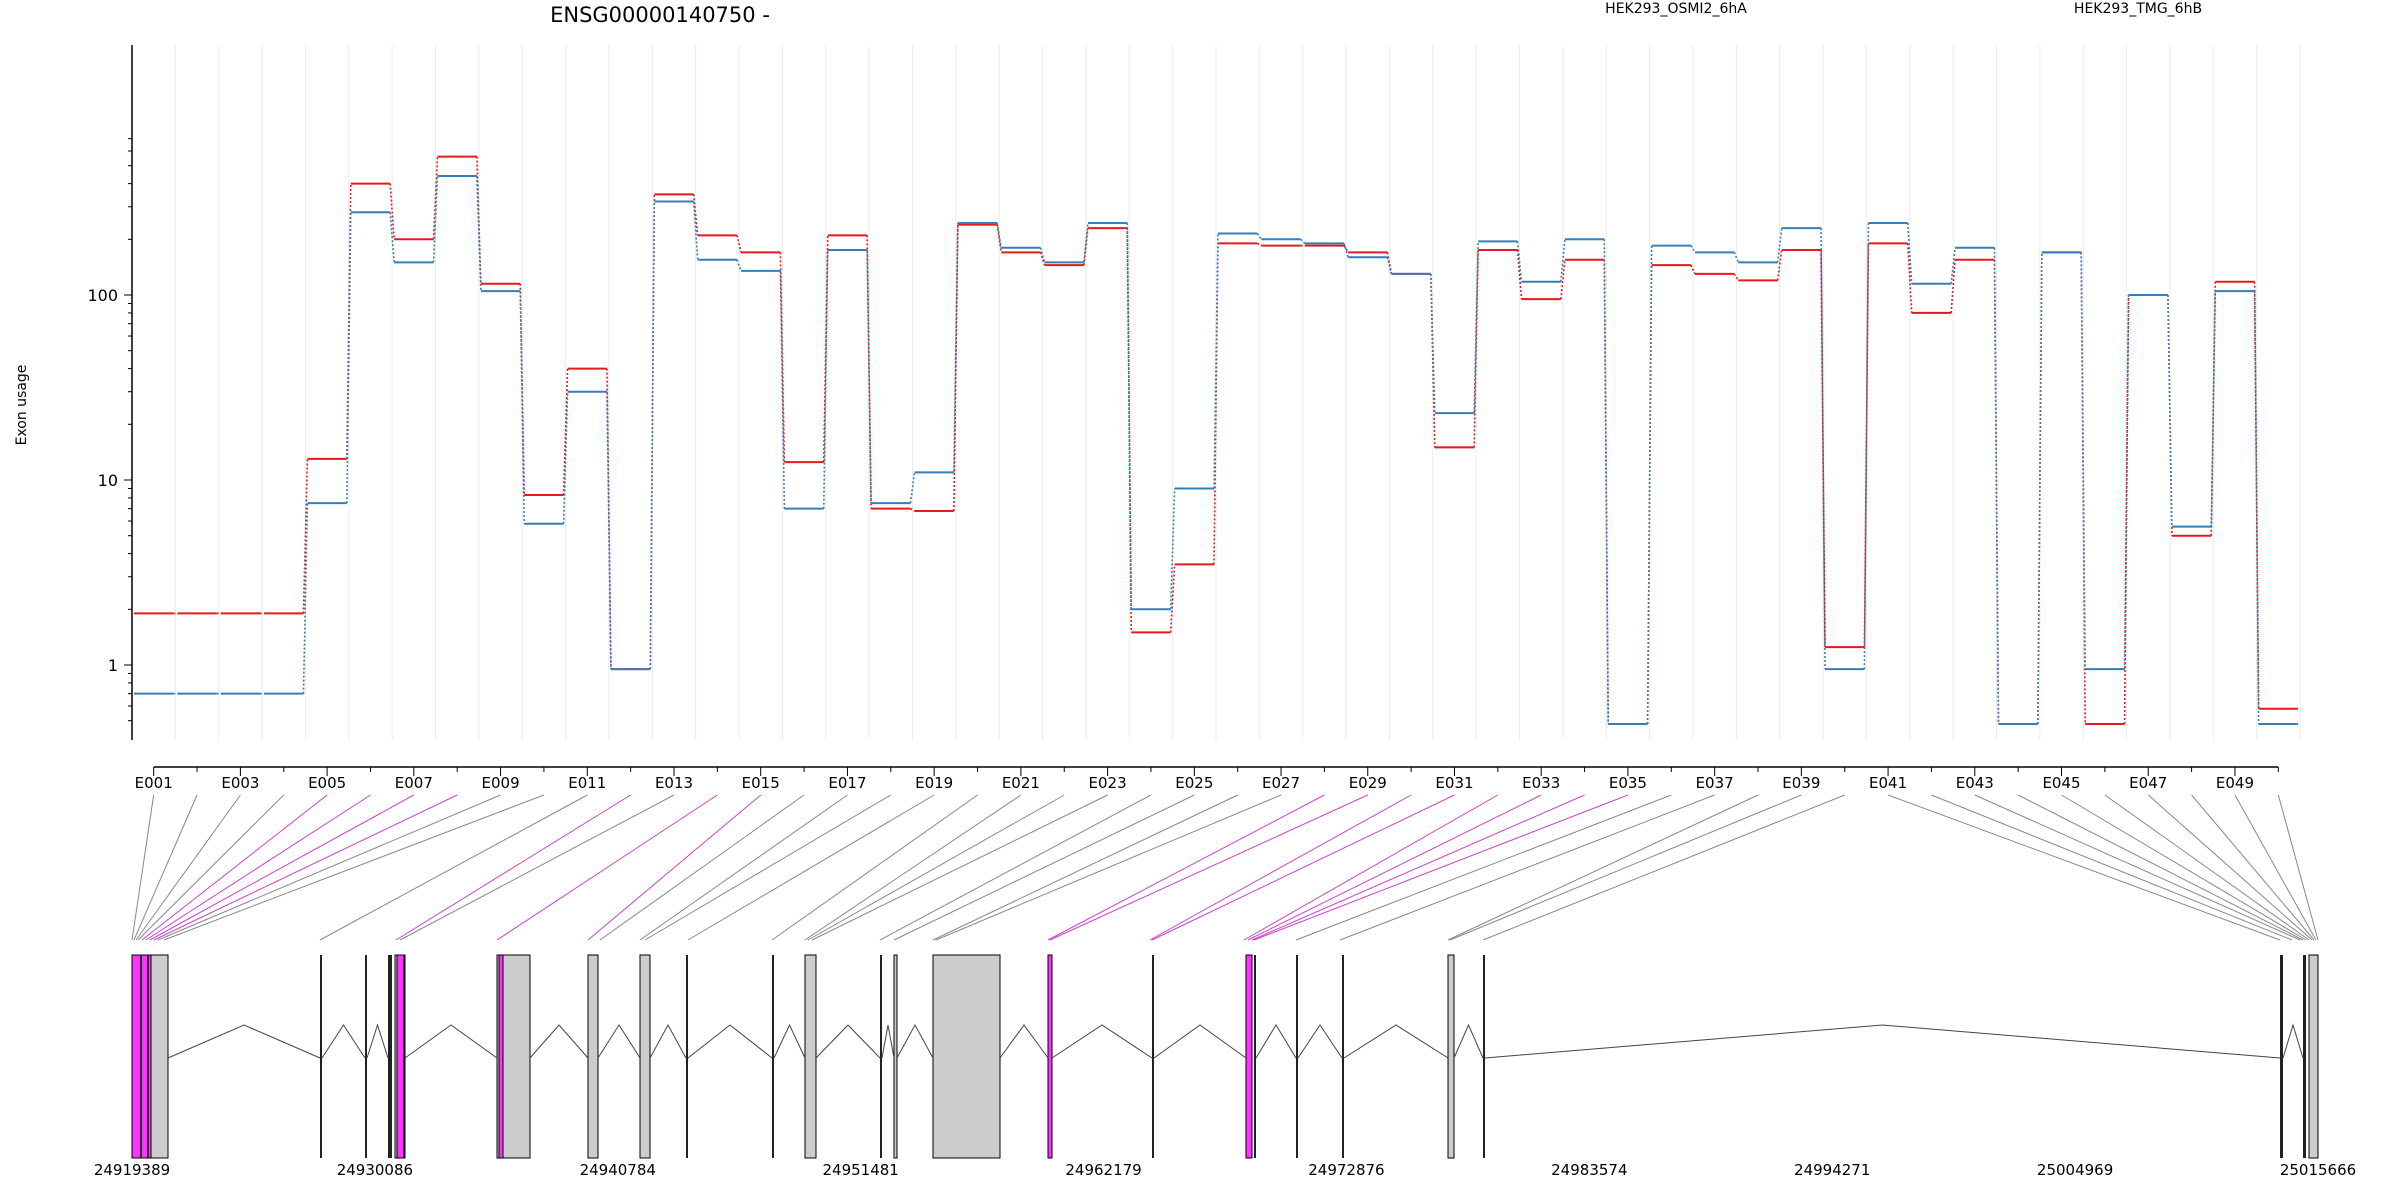 Image resolution: width=2400 pixels, height=1200 pixels. Describe the element at coordinates (327, 783) in the screenshot. I see `x-tick-label: E005` at that location.